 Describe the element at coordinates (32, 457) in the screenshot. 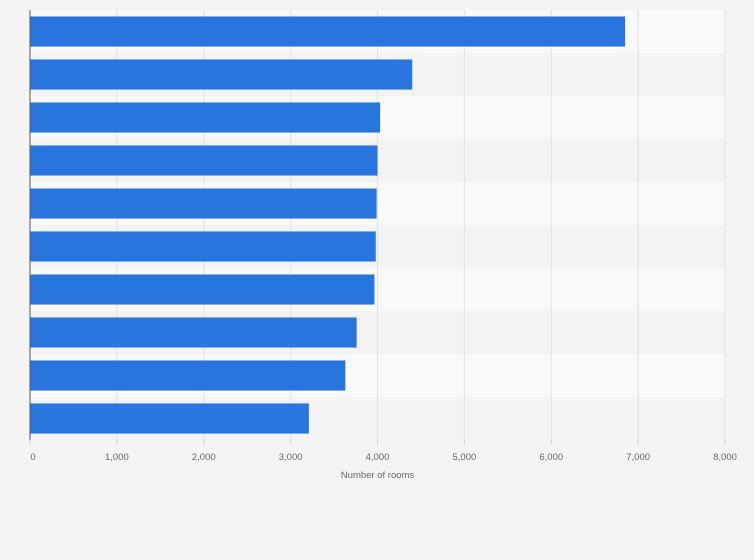

I see `x-tick-label: 0` at that location.